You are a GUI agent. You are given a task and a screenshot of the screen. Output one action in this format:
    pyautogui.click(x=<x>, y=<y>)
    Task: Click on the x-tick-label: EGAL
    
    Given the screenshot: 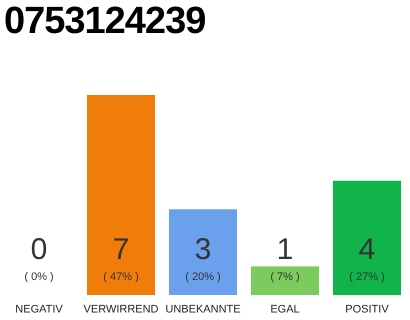 What is the action you would take?
    pyautogui.click(x=285, y=310)
    